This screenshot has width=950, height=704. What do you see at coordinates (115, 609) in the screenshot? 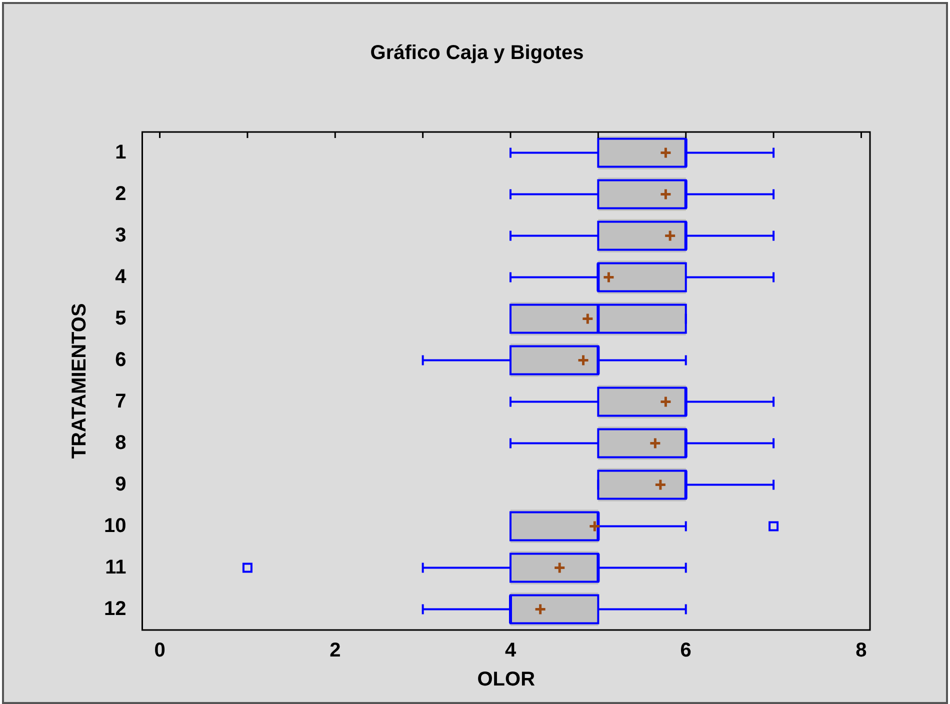
I see `y-tick-label: 12` at bounding box center [115, 609].